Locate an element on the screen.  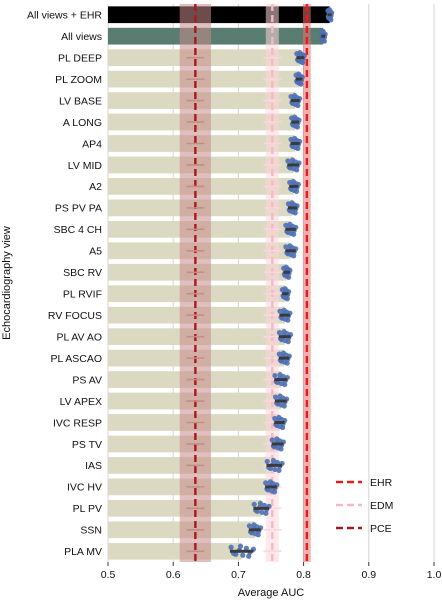
category-label: RV FOCUS is located at coordinates (75, 316).